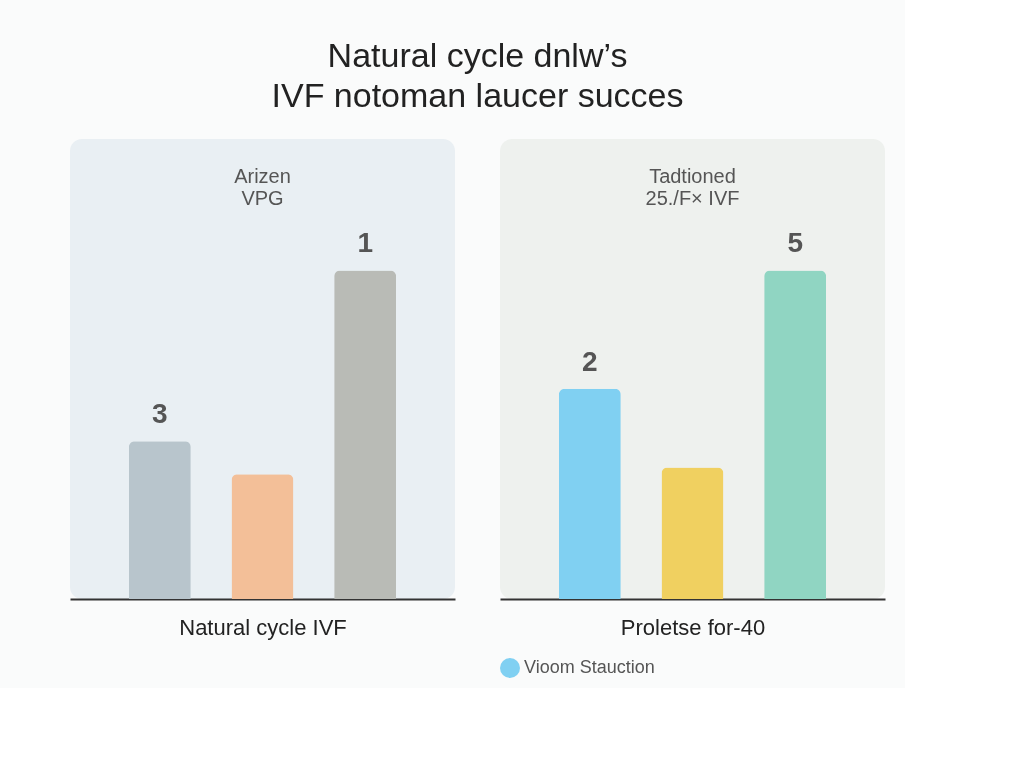 The height and width of the screenshot is (768, 1024). What do you see at coordinates (692, 187) in the screenshot?
I see `chart-subtitle: Tadtioned 25./F× IVF` at bounding box center [692, 187].